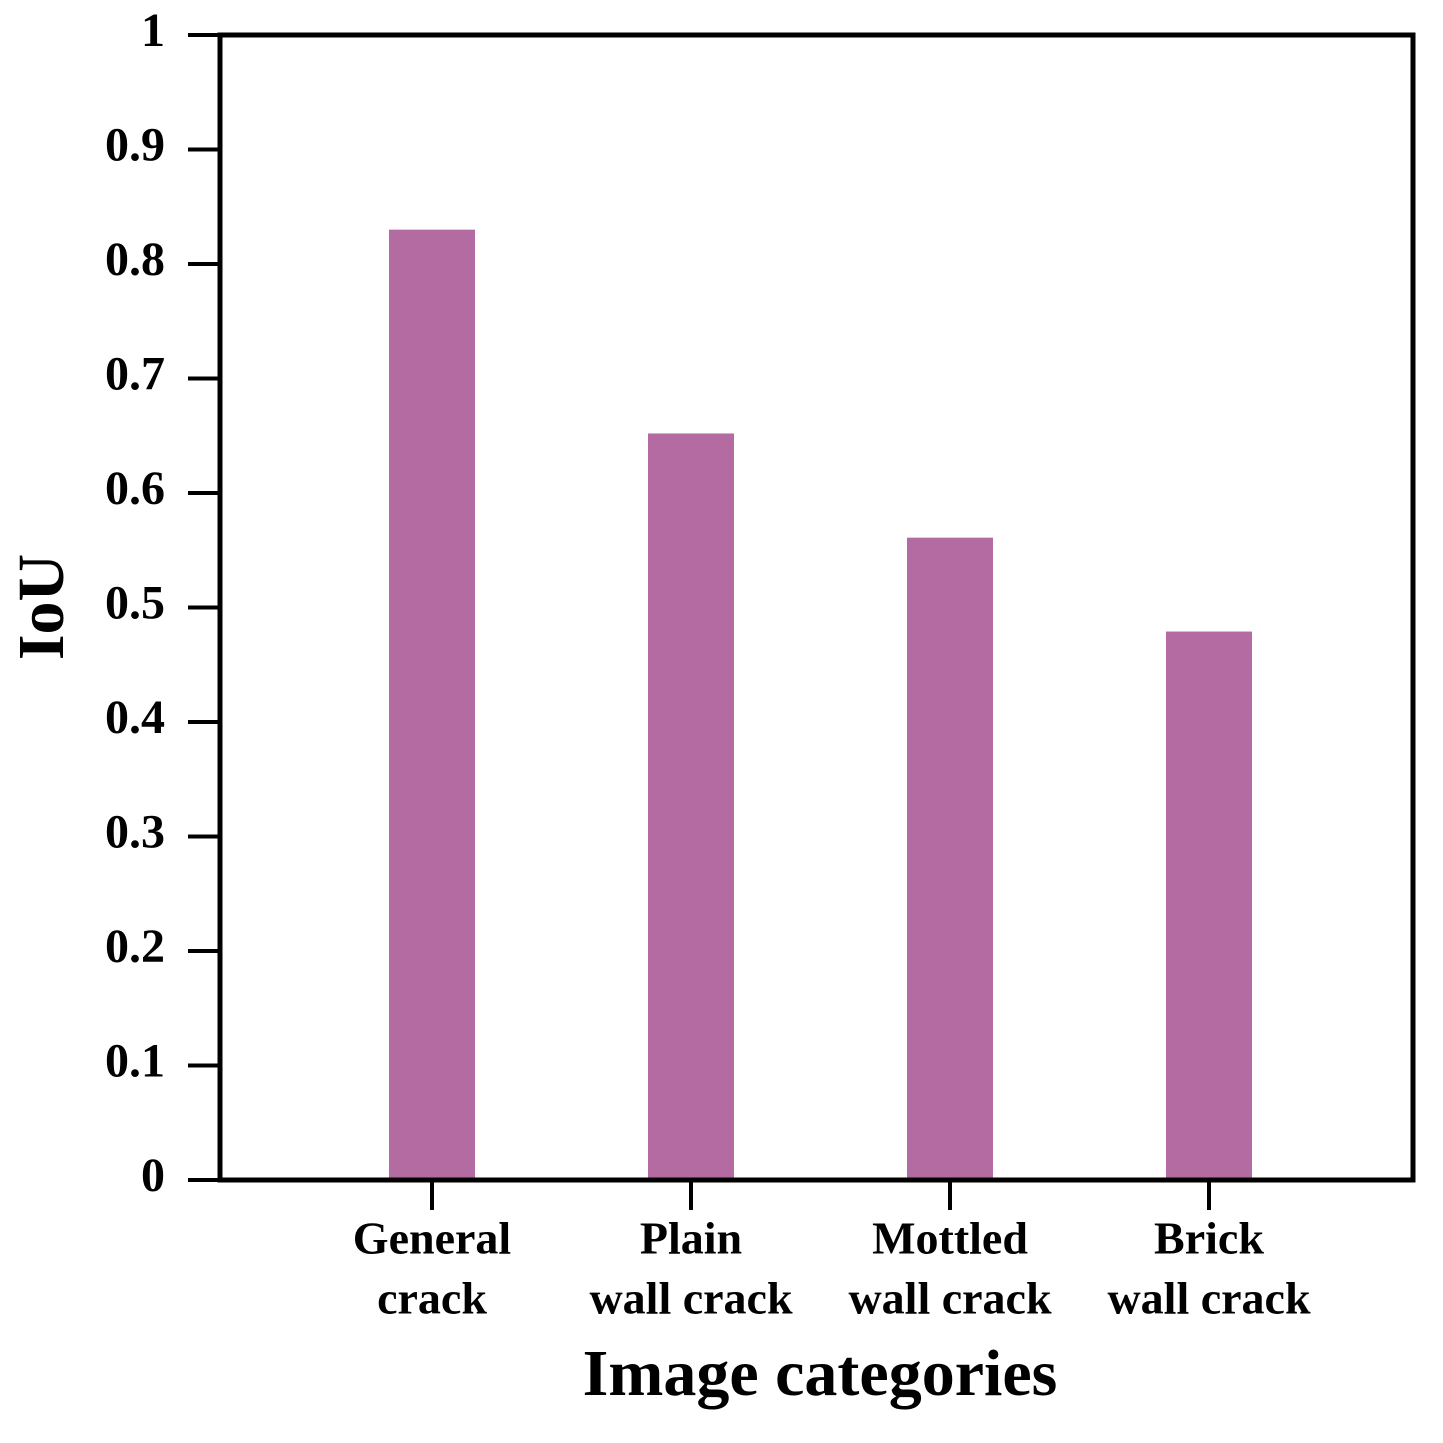  Describe the element at coordinates (135, 603) in the screenshot. I see `y-tick-label: 0.5` at that location.